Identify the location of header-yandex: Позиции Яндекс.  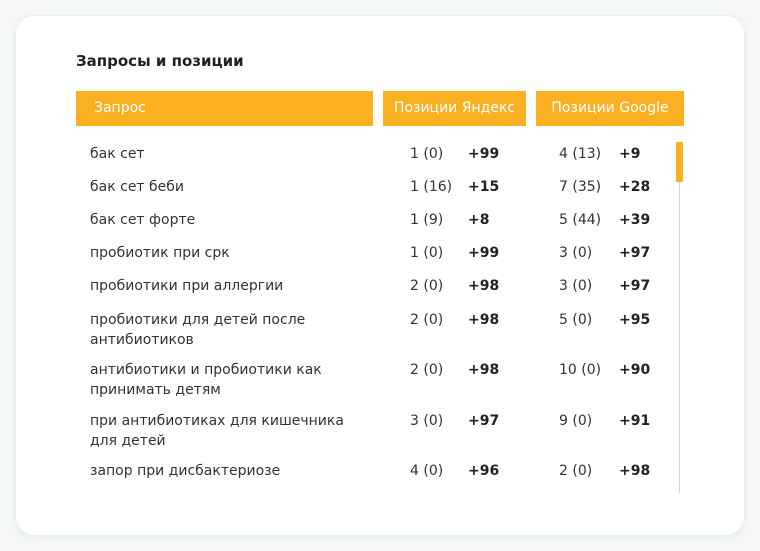
(454, 108).